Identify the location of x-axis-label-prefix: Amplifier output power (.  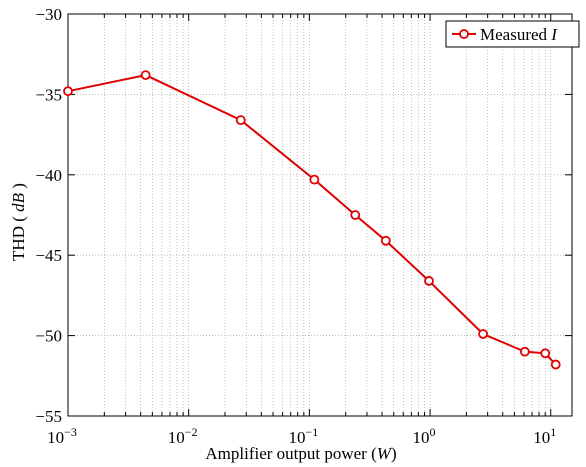
(291, 453).